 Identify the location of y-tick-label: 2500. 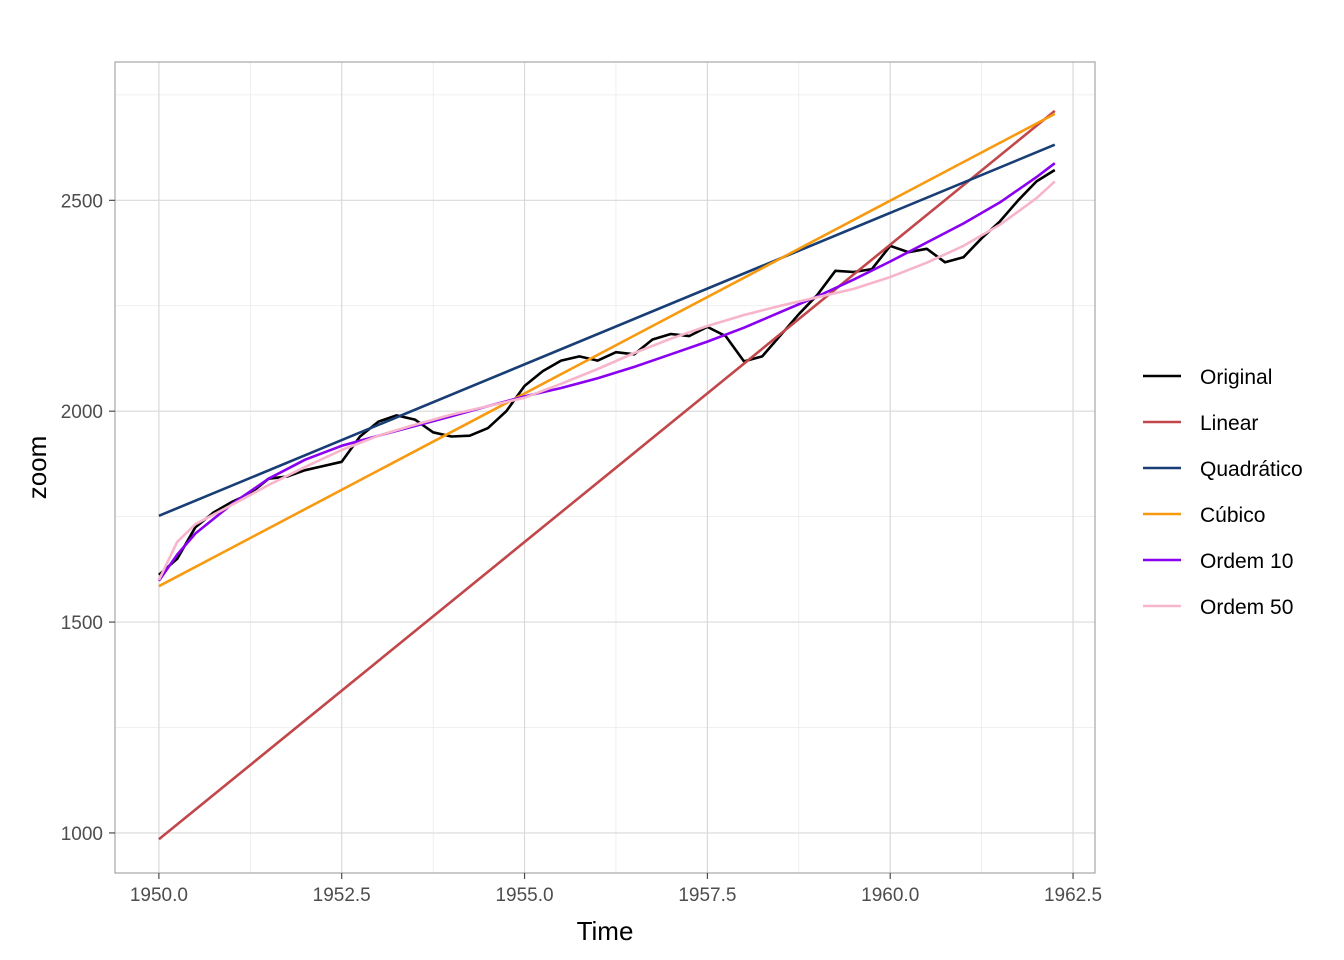
(82, 201).